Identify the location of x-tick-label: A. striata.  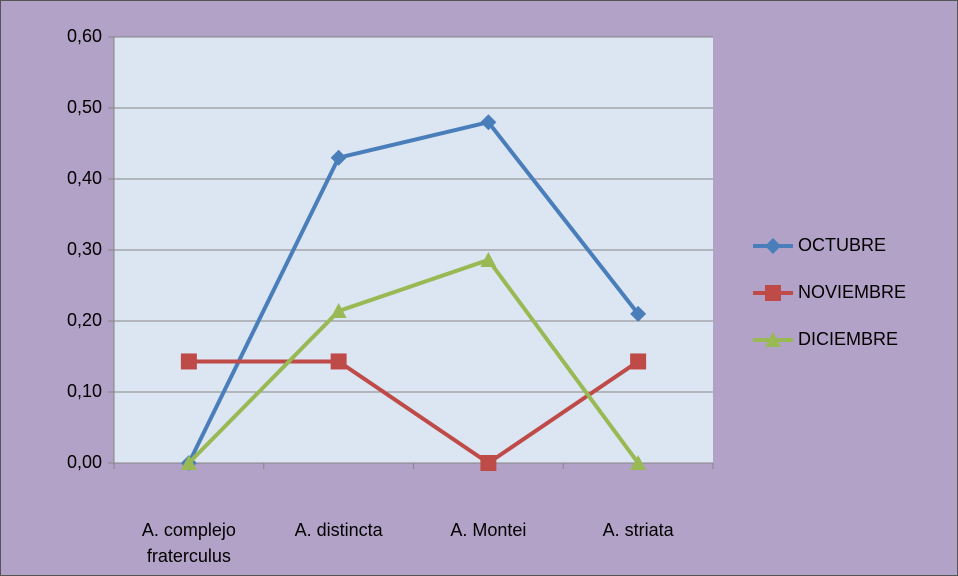
(638, 530).